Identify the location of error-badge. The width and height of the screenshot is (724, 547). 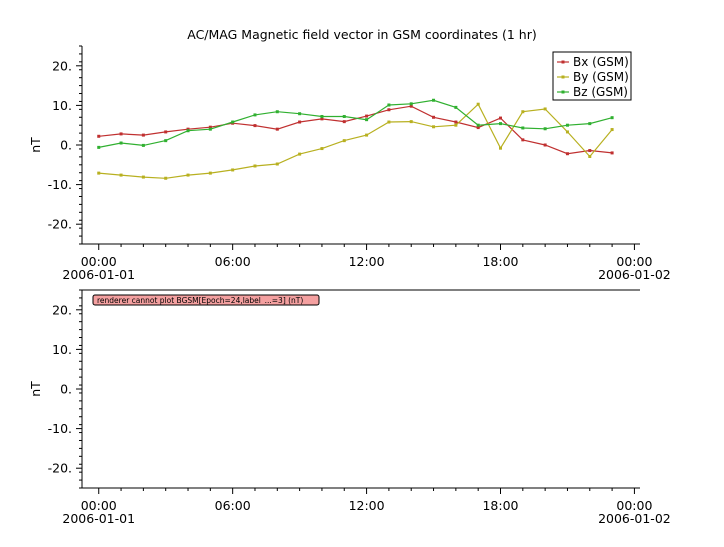
(206, 300).